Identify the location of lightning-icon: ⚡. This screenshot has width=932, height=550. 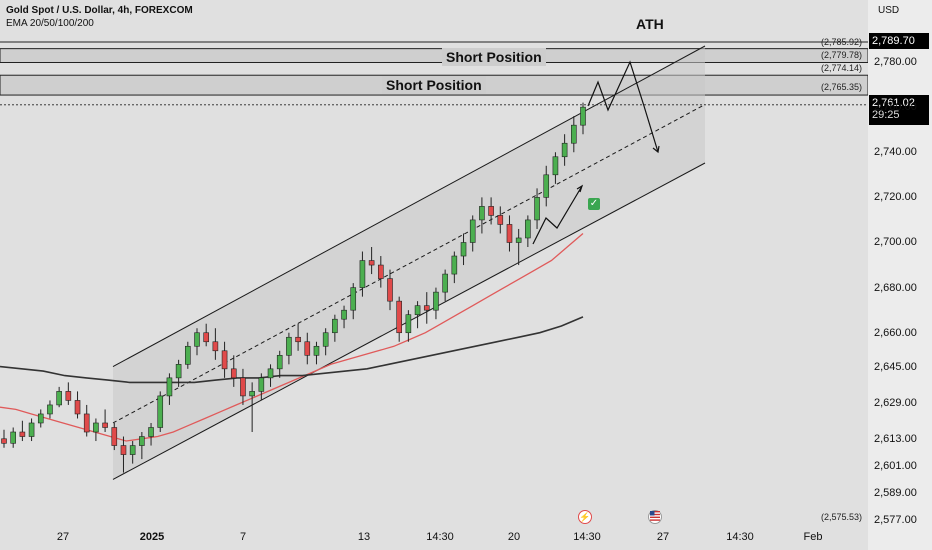
(585, 517).